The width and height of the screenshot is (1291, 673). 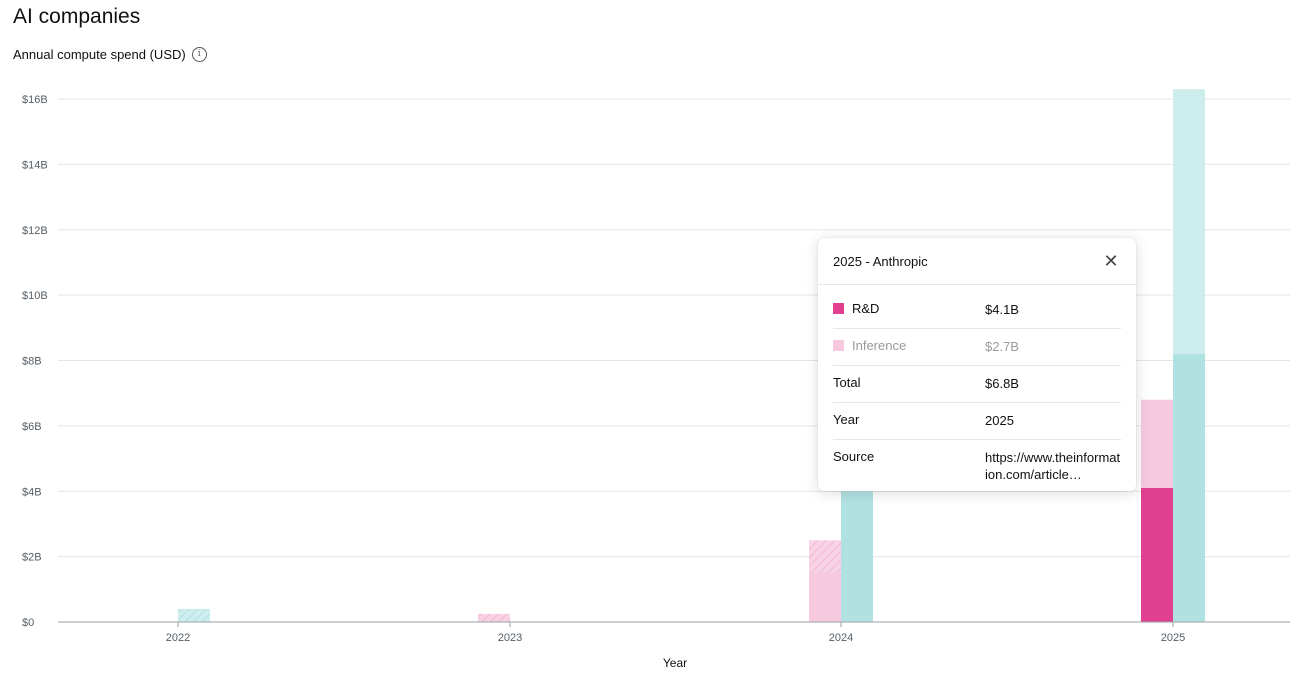 What do you see at coordinates (854, 456) in the screenshot?
I see `tooltip-label: Source` at bounding box center [854, 456].